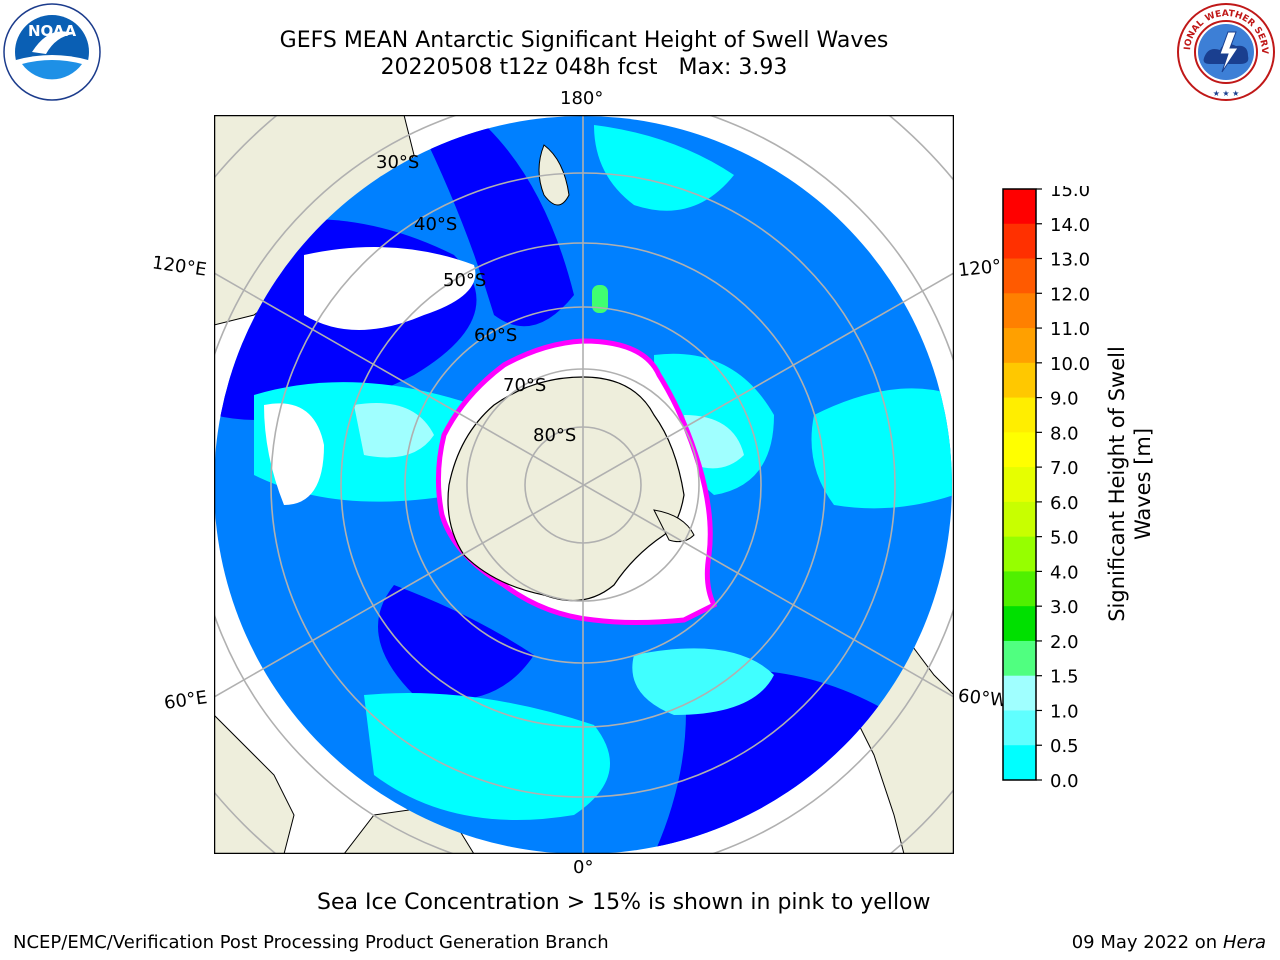 The image size is (1280, 960). What do you see at coordinates (1064, 572) in the screenshot?
I see `colorbar-tick-label: 4.0` at bounding box center [1064, 572].